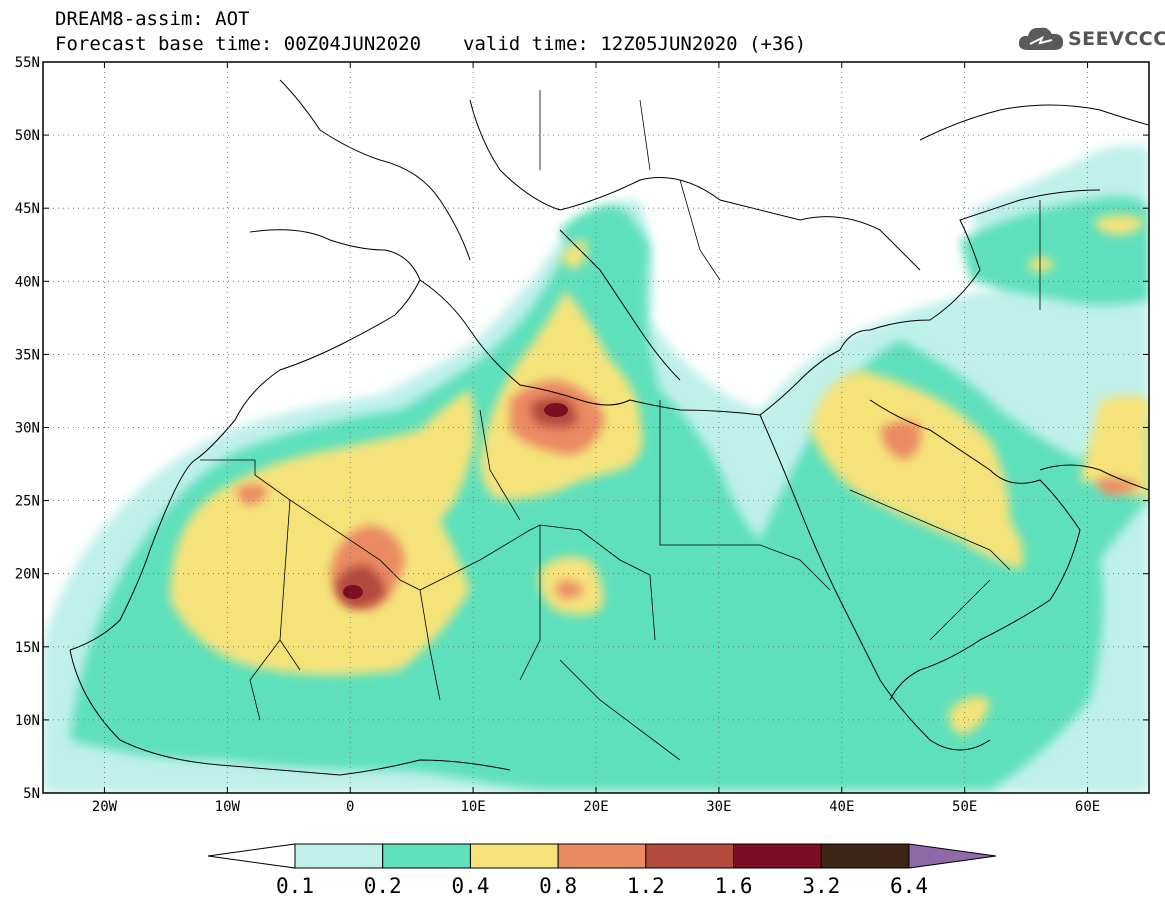 Image resolution: width=1165 pixels, height=905 pixels. I want to click on lat-tick-label: 35N, so click(27, 355).